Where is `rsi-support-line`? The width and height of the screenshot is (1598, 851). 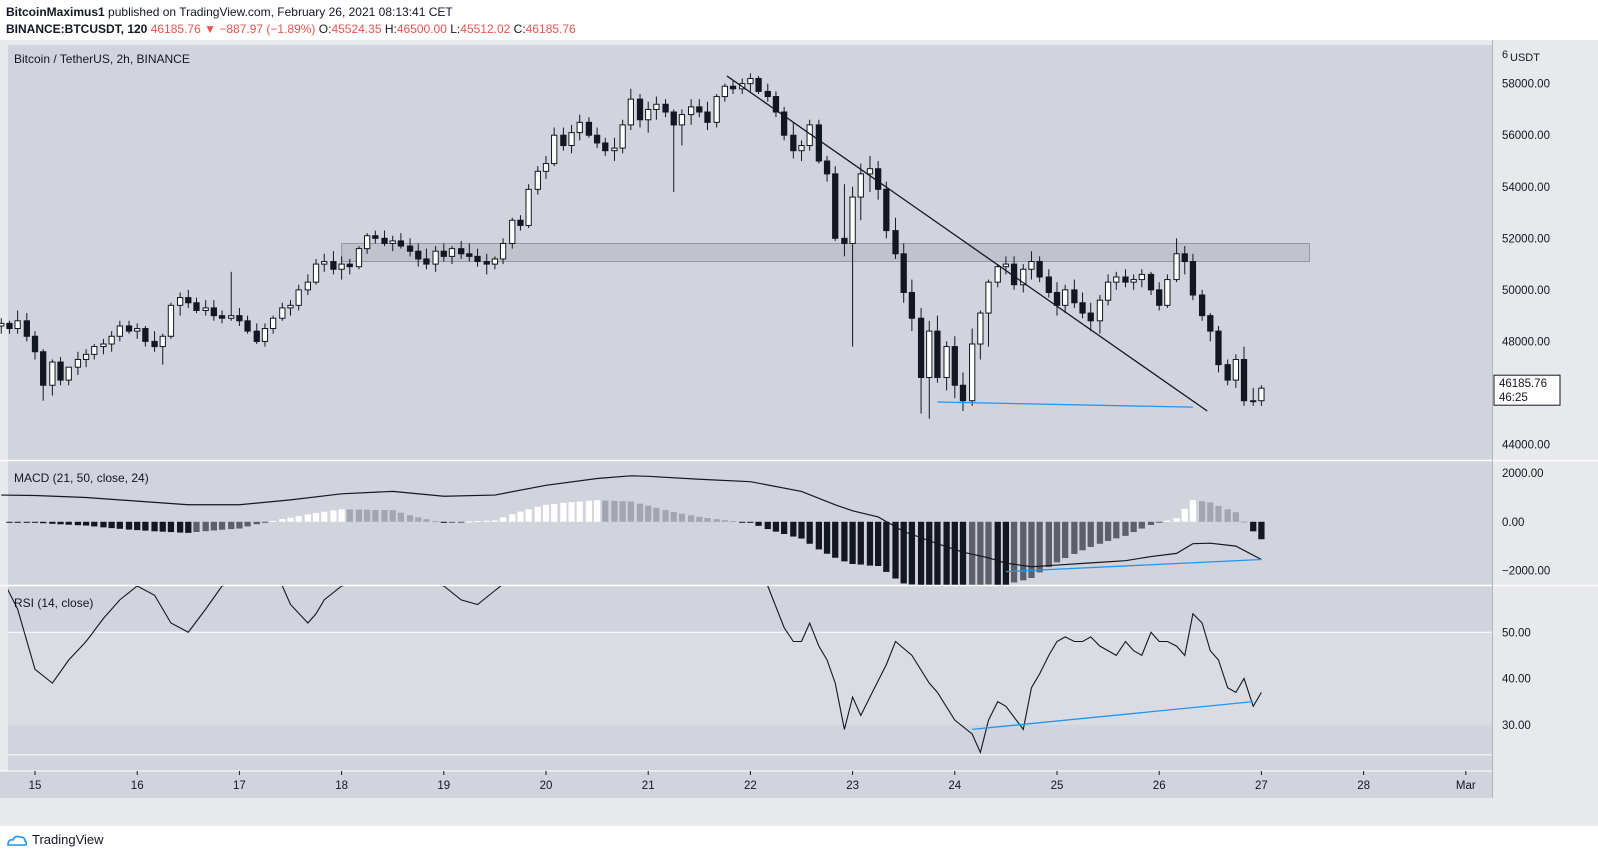
rsi-support-line is located at coordinates (1113, 715).